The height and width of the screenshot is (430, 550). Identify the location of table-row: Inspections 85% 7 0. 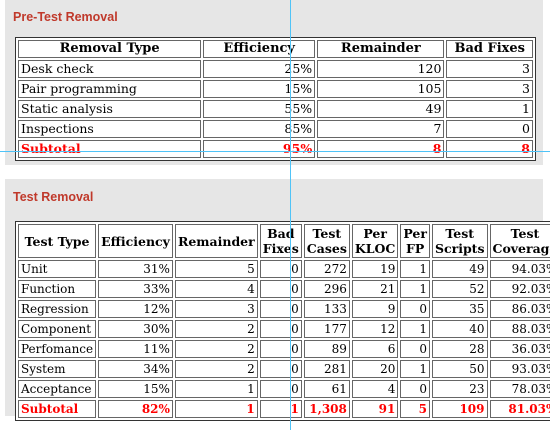
(275, 129).